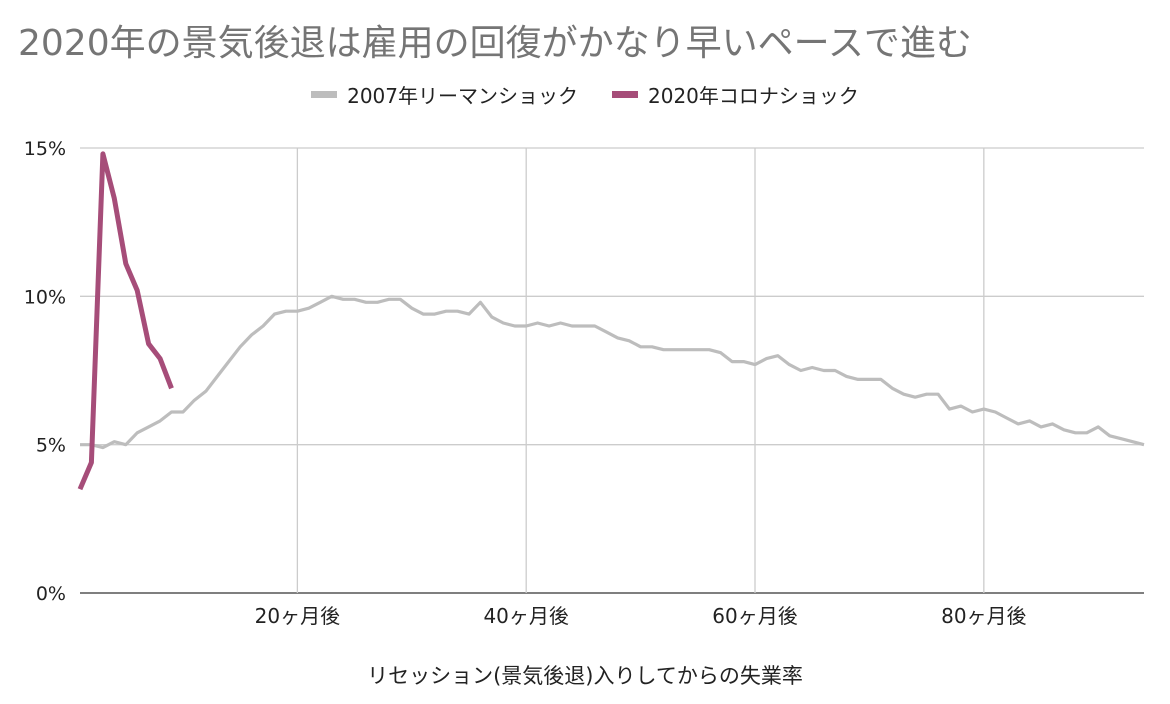  Describe the element at coordinates (754, 616) in the screenshot. I see `x-tick-label-2: 60ヶ月後` at that location.